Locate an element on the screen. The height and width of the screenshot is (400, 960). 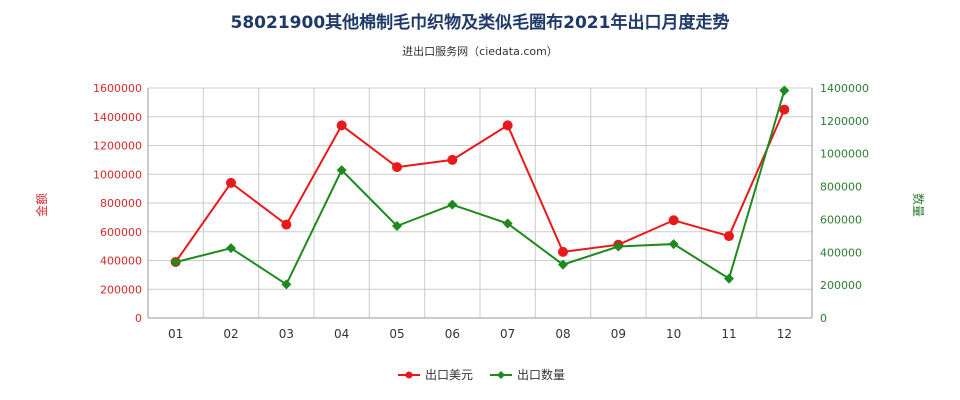
left-axis-tick-label: 800000 is located at coordinates (121, 203).